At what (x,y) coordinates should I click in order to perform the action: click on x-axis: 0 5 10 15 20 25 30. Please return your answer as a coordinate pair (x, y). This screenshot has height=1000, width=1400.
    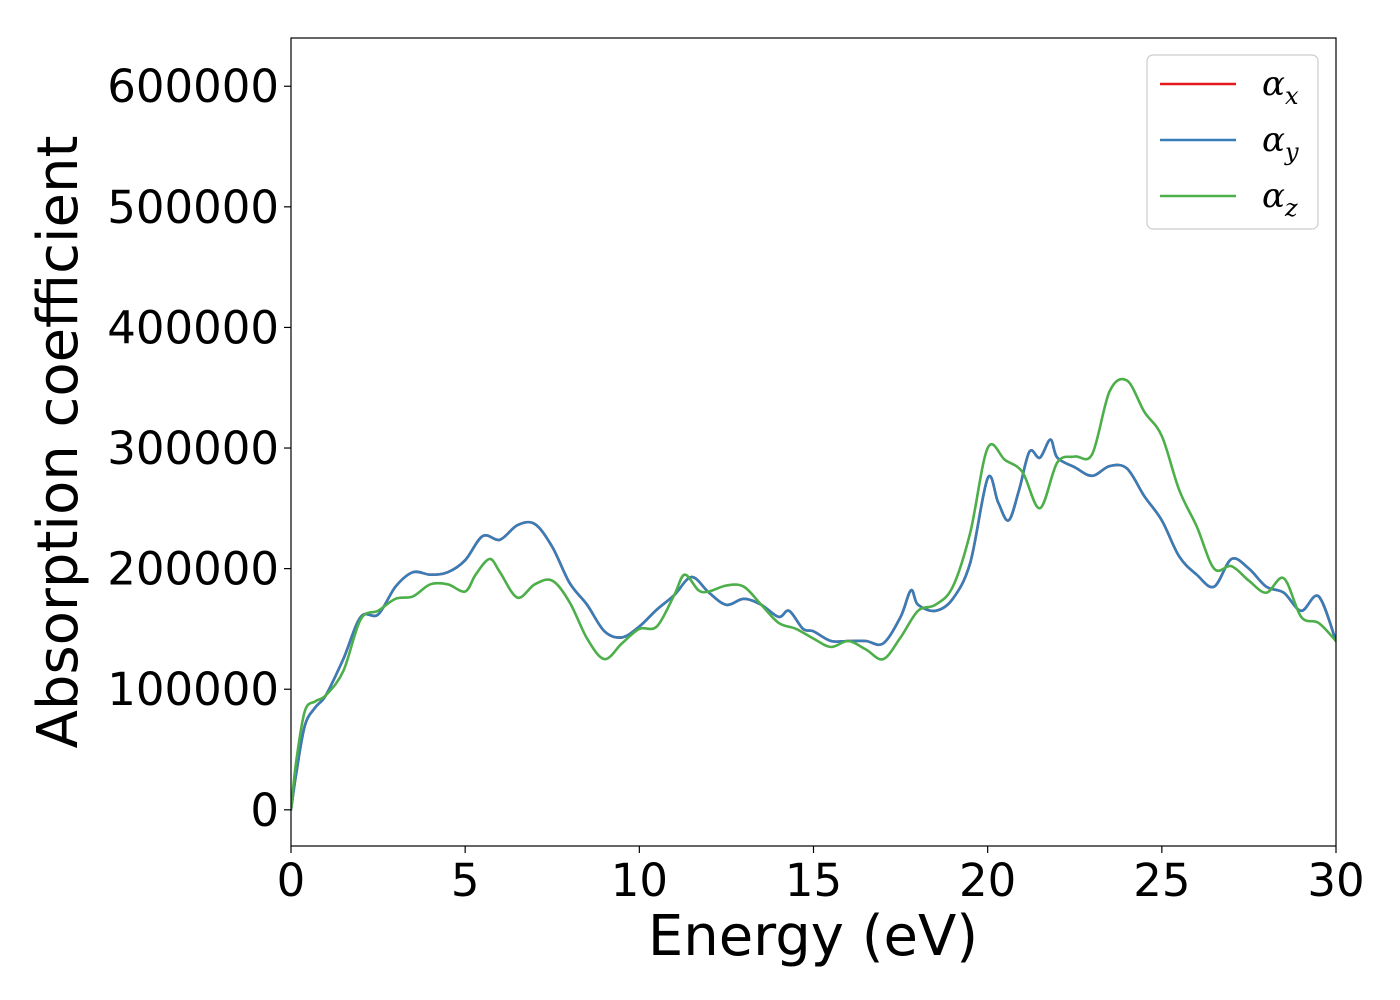
    Looking at the image, I should click on (821, 876).